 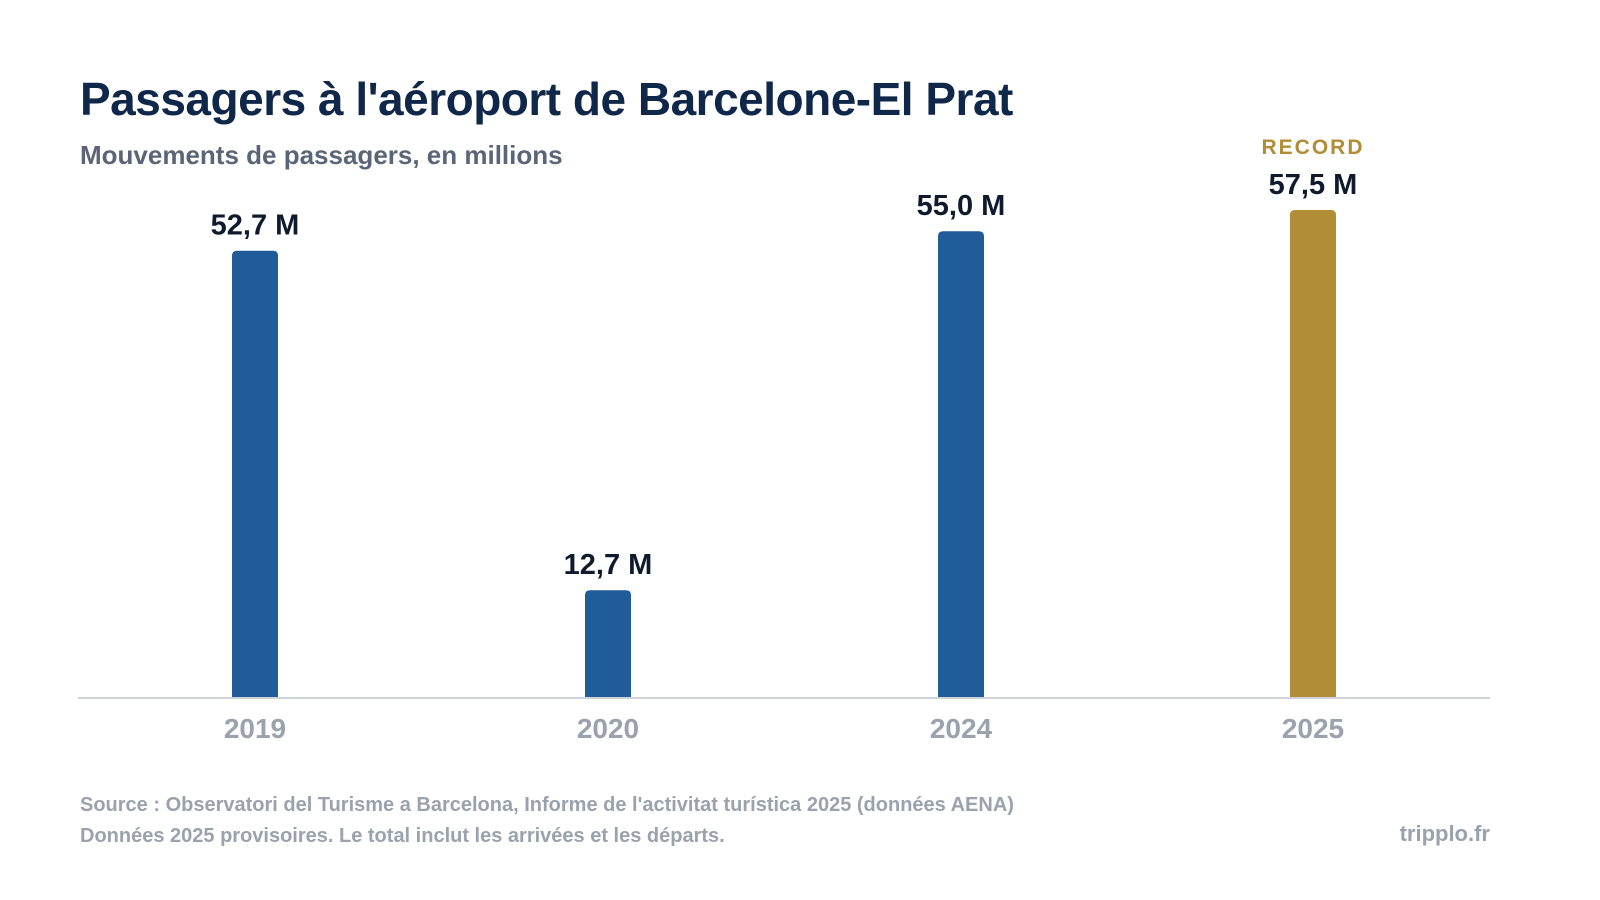 What do you see at coordinates (1313, 454) in the screenshot?
I see `bar-2025` at bounding box center [1313, 454].